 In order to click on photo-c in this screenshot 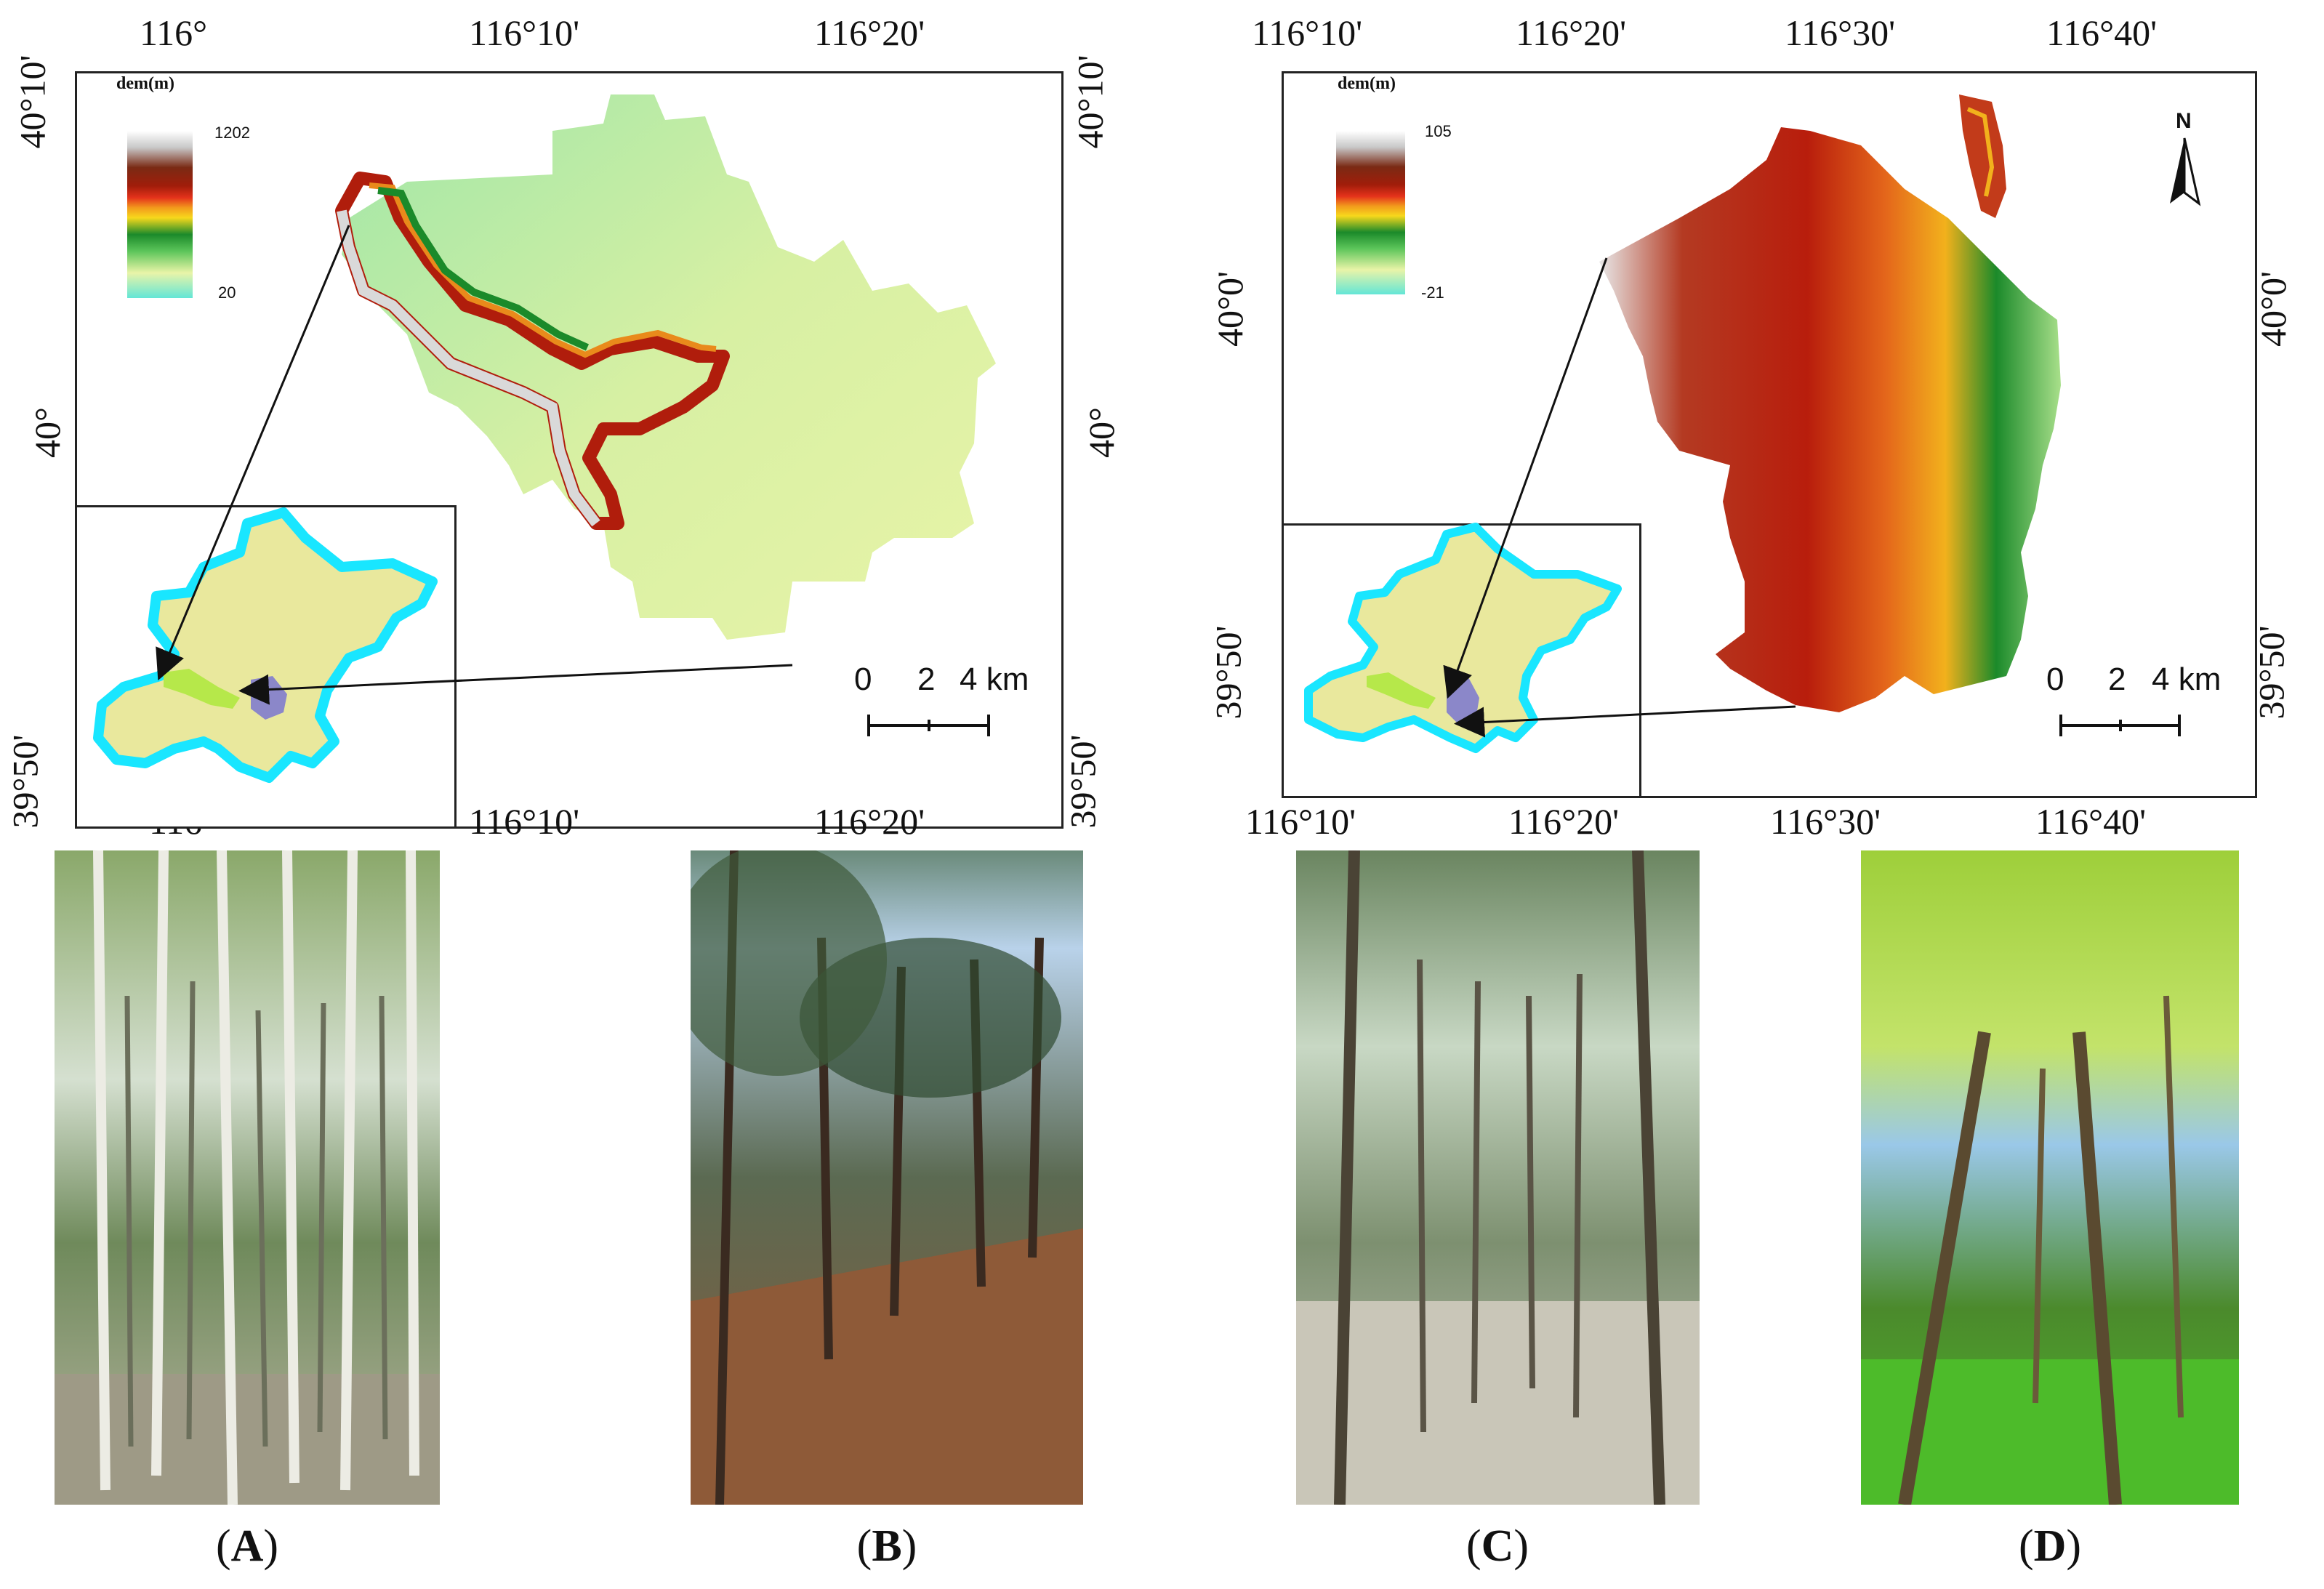, I will do `click(1498, 1177)`.